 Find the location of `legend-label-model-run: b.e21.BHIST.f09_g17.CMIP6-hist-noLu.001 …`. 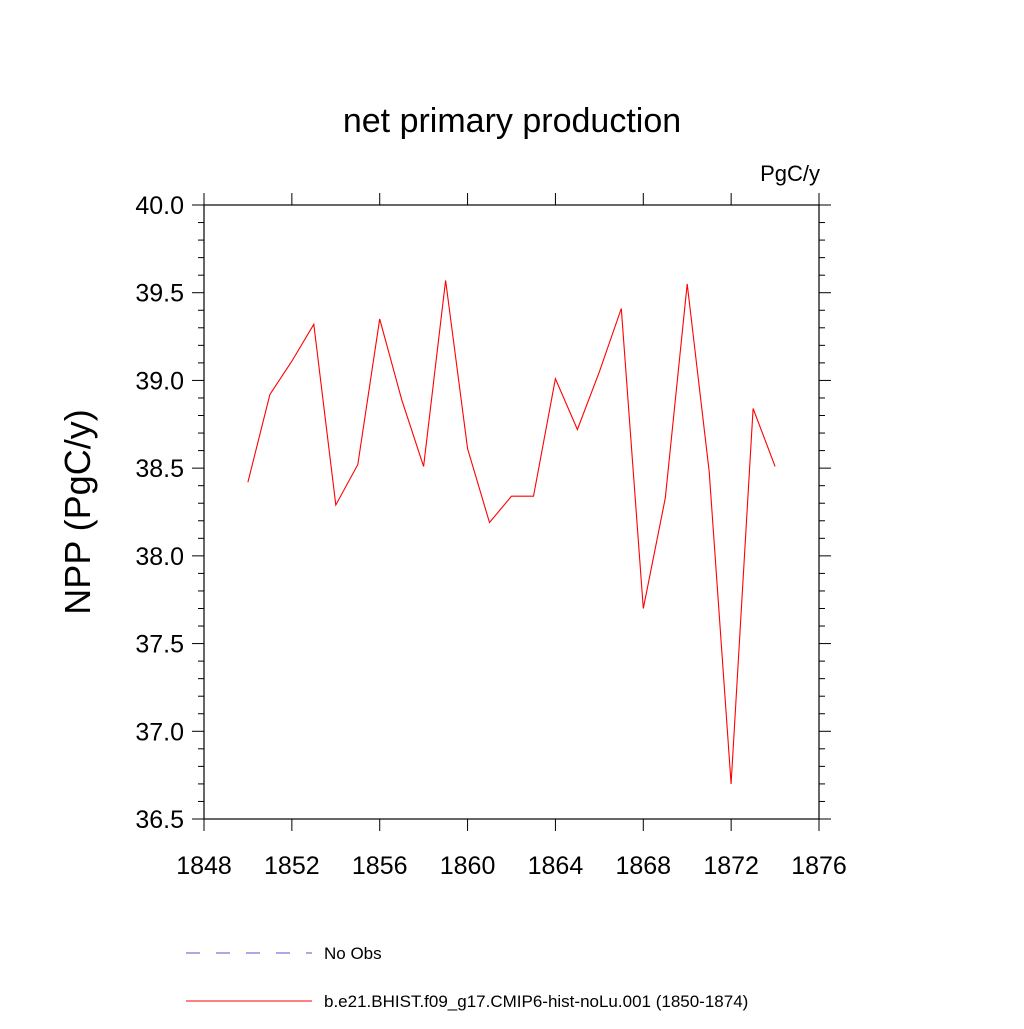

legend-label-model-run: b.e21.BHIST.f09_g17.CMIP6-hist-noLu.001 … is located at coordinates (536, 1001).